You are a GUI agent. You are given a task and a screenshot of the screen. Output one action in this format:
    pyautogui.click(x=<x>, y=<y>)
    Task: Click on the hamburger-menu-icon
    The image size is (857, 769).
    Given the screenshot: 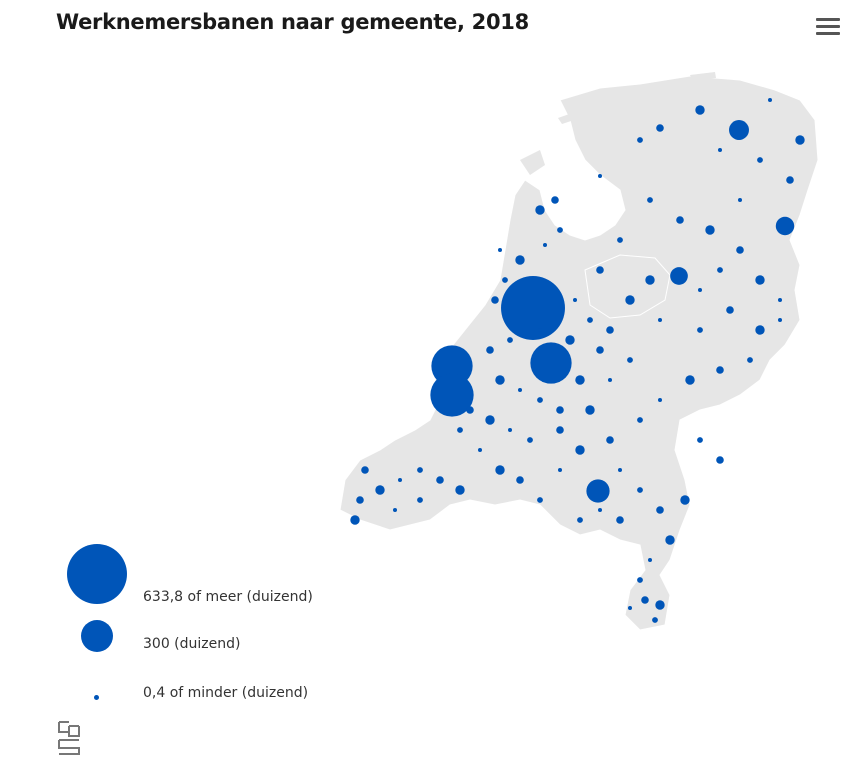 What is the action you would take?
    pyautogui.click(x=828, y=29)
    